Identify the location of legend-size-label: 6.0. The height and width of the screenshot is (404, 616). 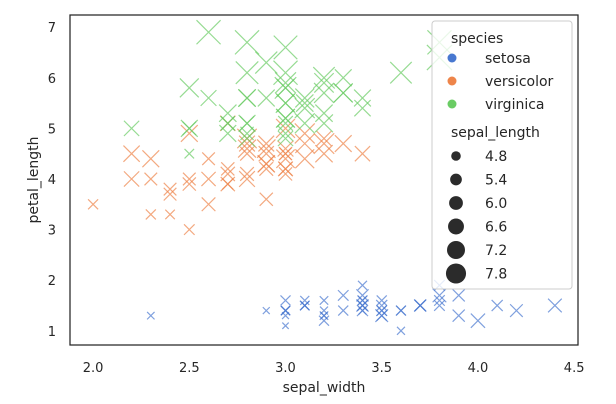
(496, 204).